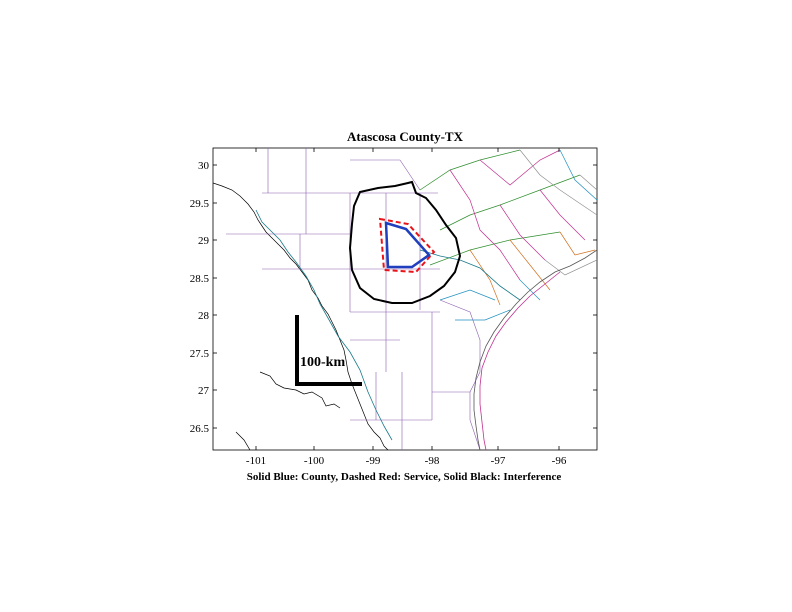 The image size is (792, 612). I want to click on county-outline, so click(407, 245).